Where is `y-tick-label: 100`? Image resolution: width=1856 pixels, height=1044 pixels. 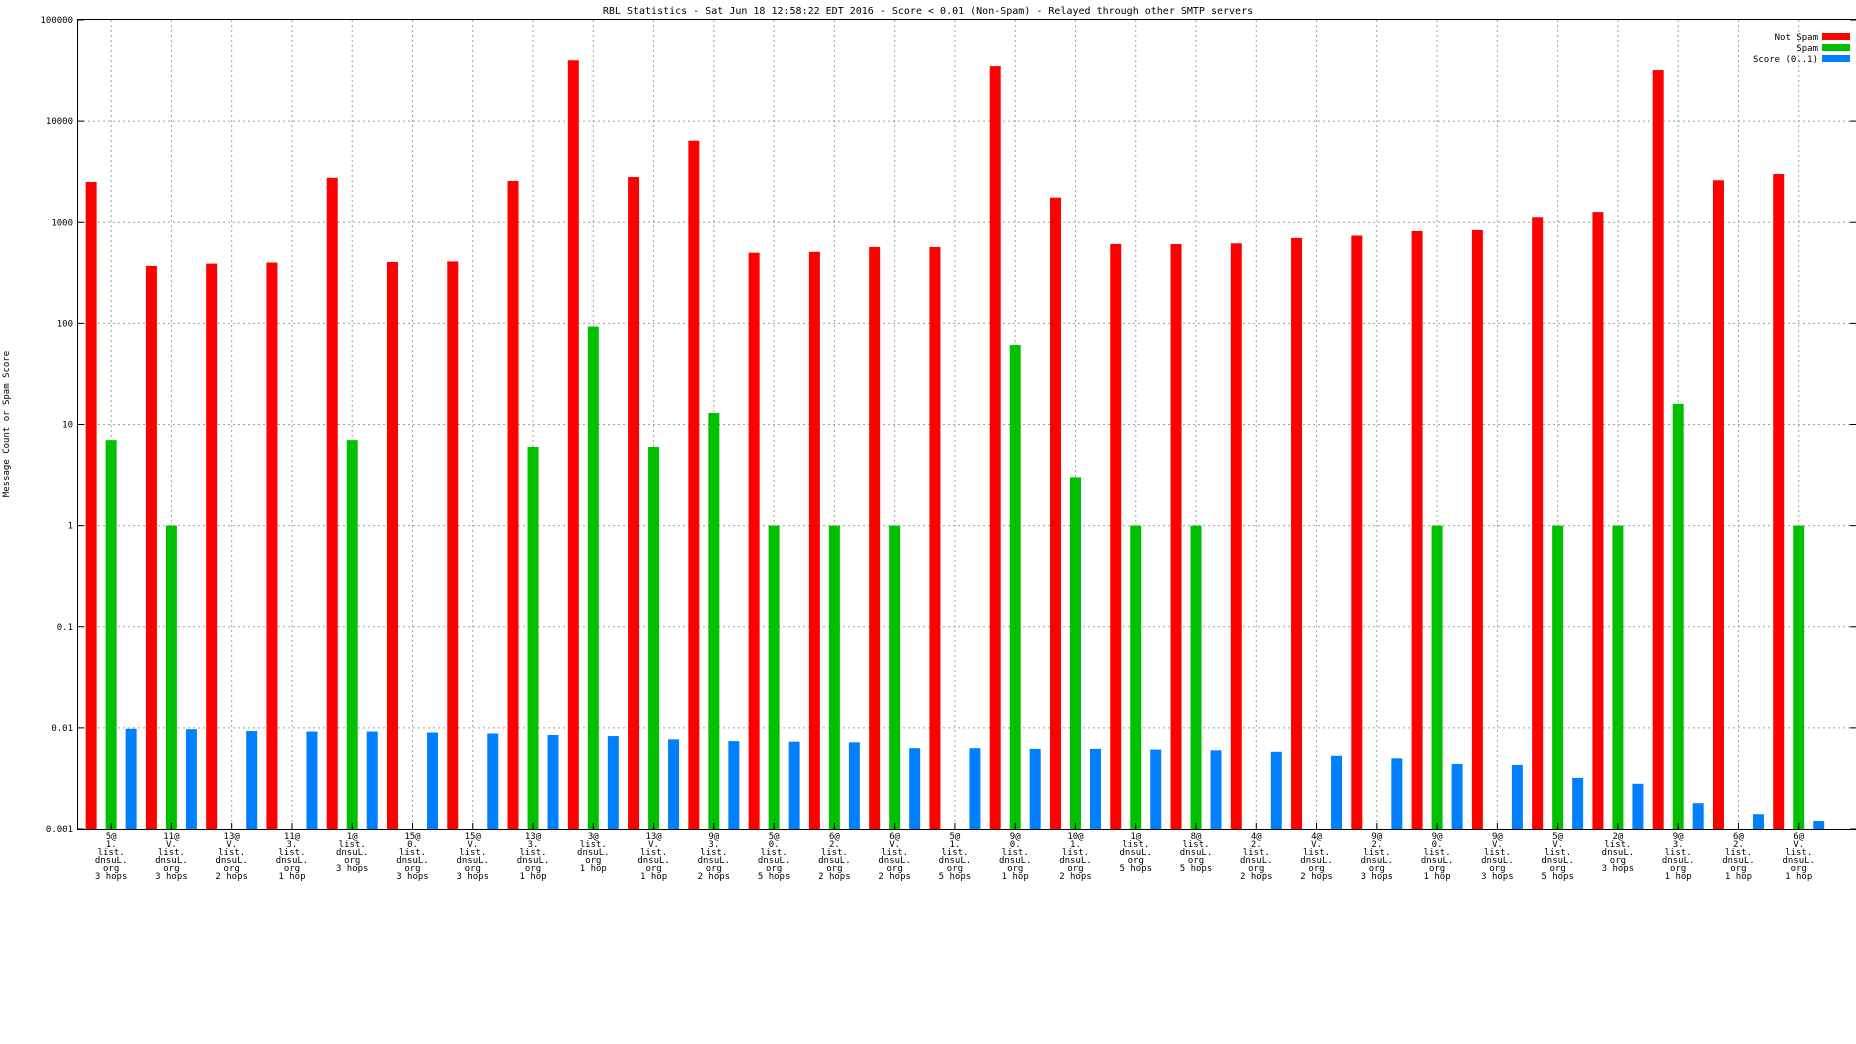 y-tick-label: 100 is located at coordinates (65, 324).